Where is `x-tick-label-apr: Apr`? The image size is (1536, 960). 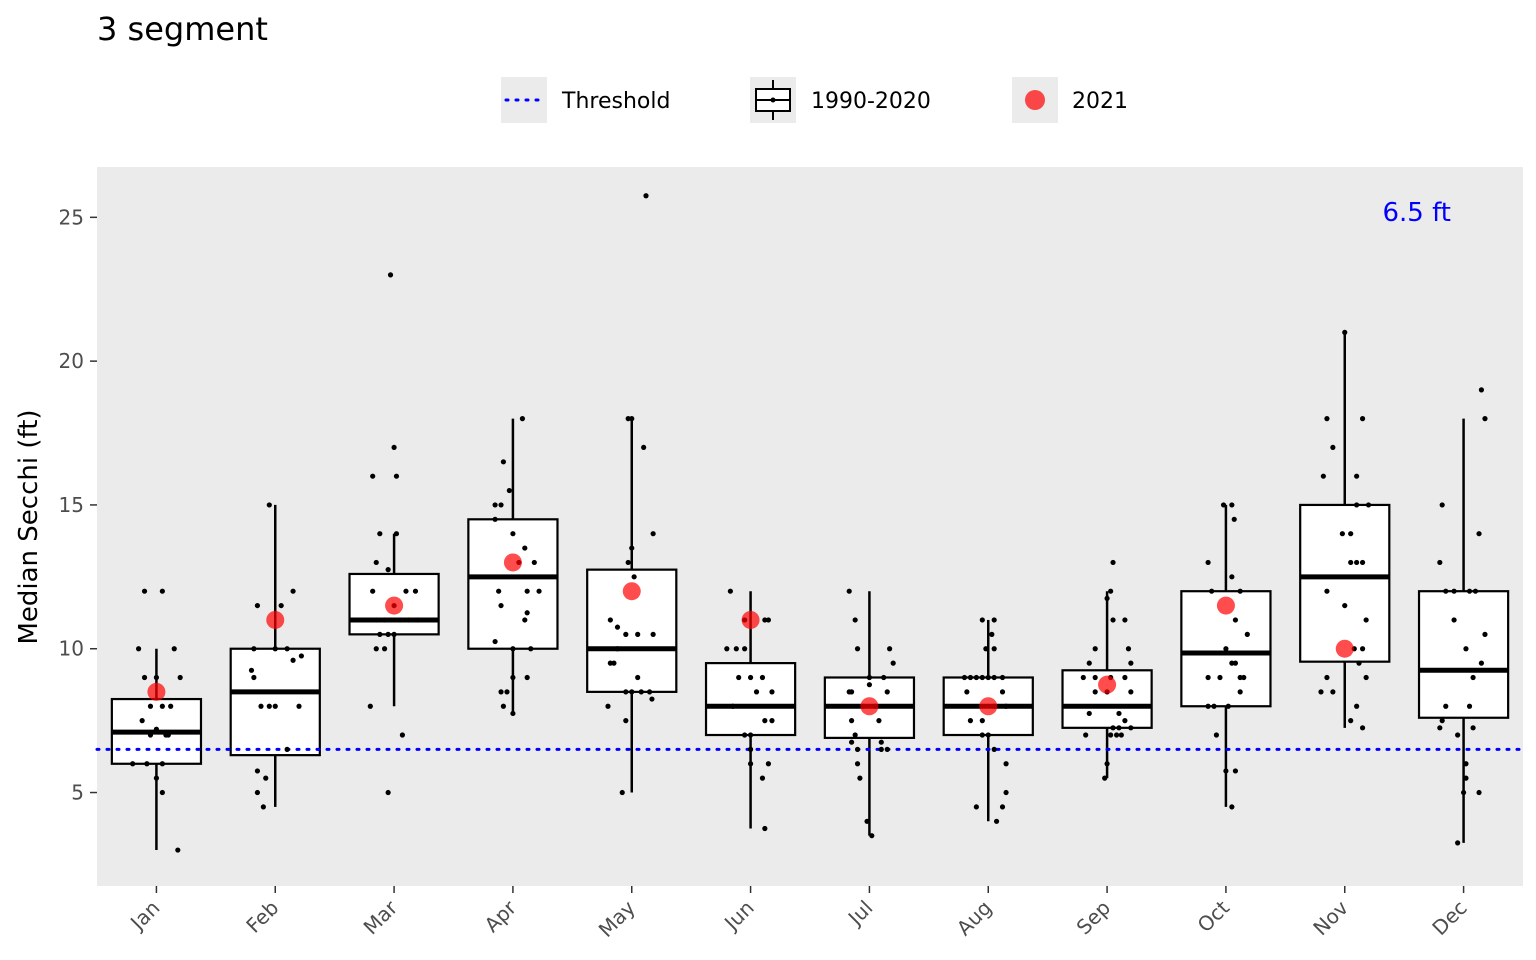
x-tick-label-apr: Apr is located at coordinates (501, 916).